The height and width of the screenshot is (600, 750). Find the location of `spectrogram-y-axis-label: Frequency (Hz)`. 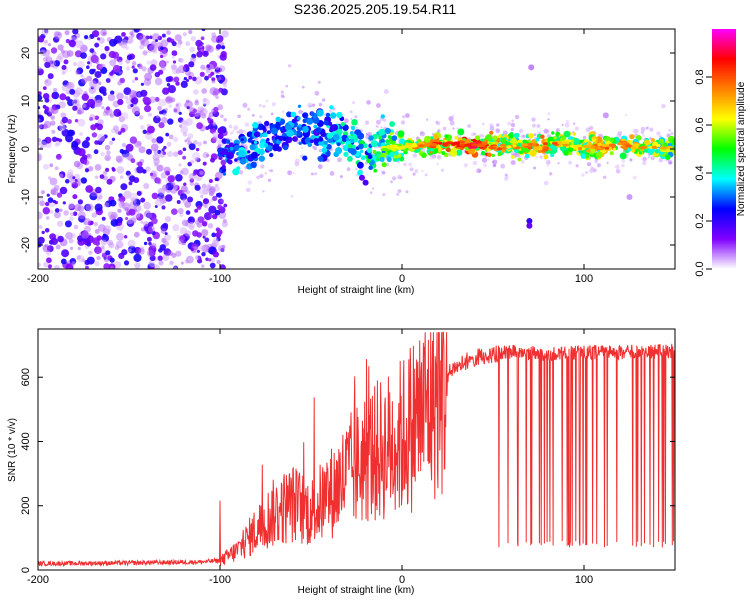

spectrogram-y-axis-label: Frequency (Hz) is located at coordinates (12, 149).